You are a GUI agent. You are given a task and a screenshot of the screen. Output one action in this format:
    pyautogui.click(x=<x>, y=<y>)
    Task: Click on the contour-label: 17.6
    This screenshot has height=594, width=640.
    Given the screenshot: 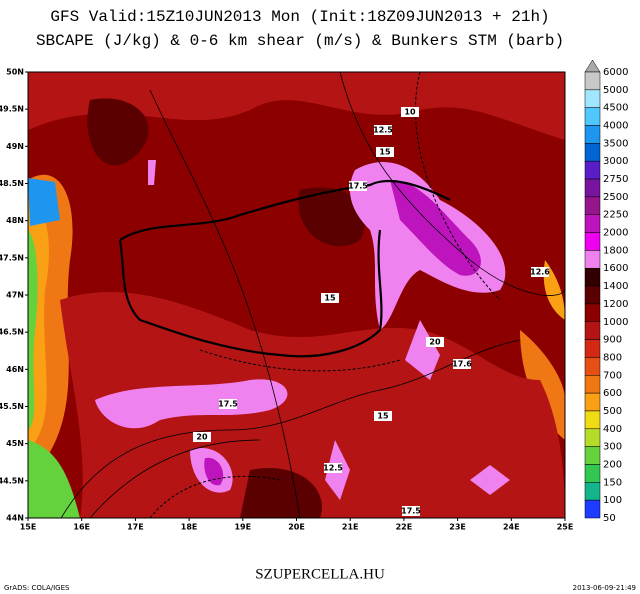 What is the action you would take?
    pyautogui.click(x=462, y=364)
    